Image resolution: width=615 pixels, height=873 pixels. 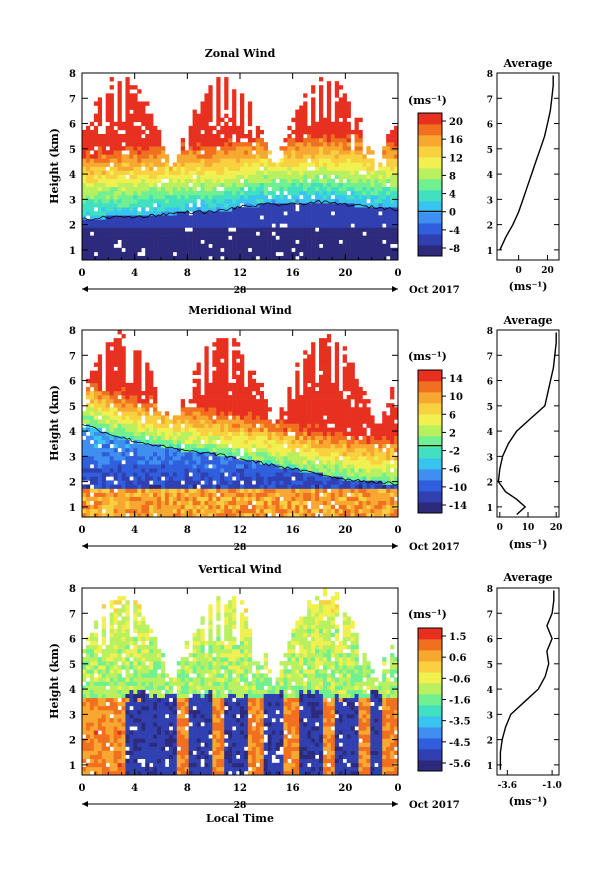 I want to click on colorbar-swatch, so click(x=430, y=174).